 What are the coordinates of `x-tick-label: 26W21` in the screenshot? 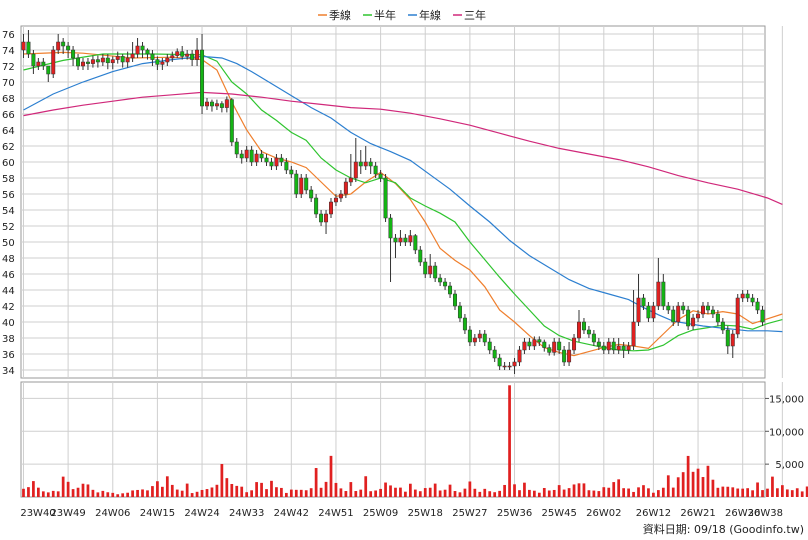 It's located at (697, 513).